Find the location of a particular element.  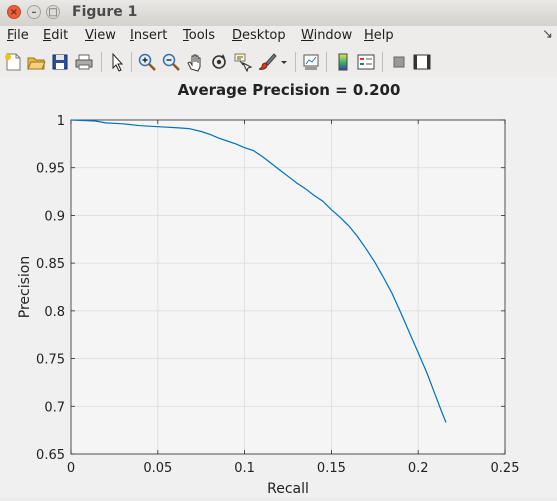

data-cursor-icon is located at coordinates (243, 62).